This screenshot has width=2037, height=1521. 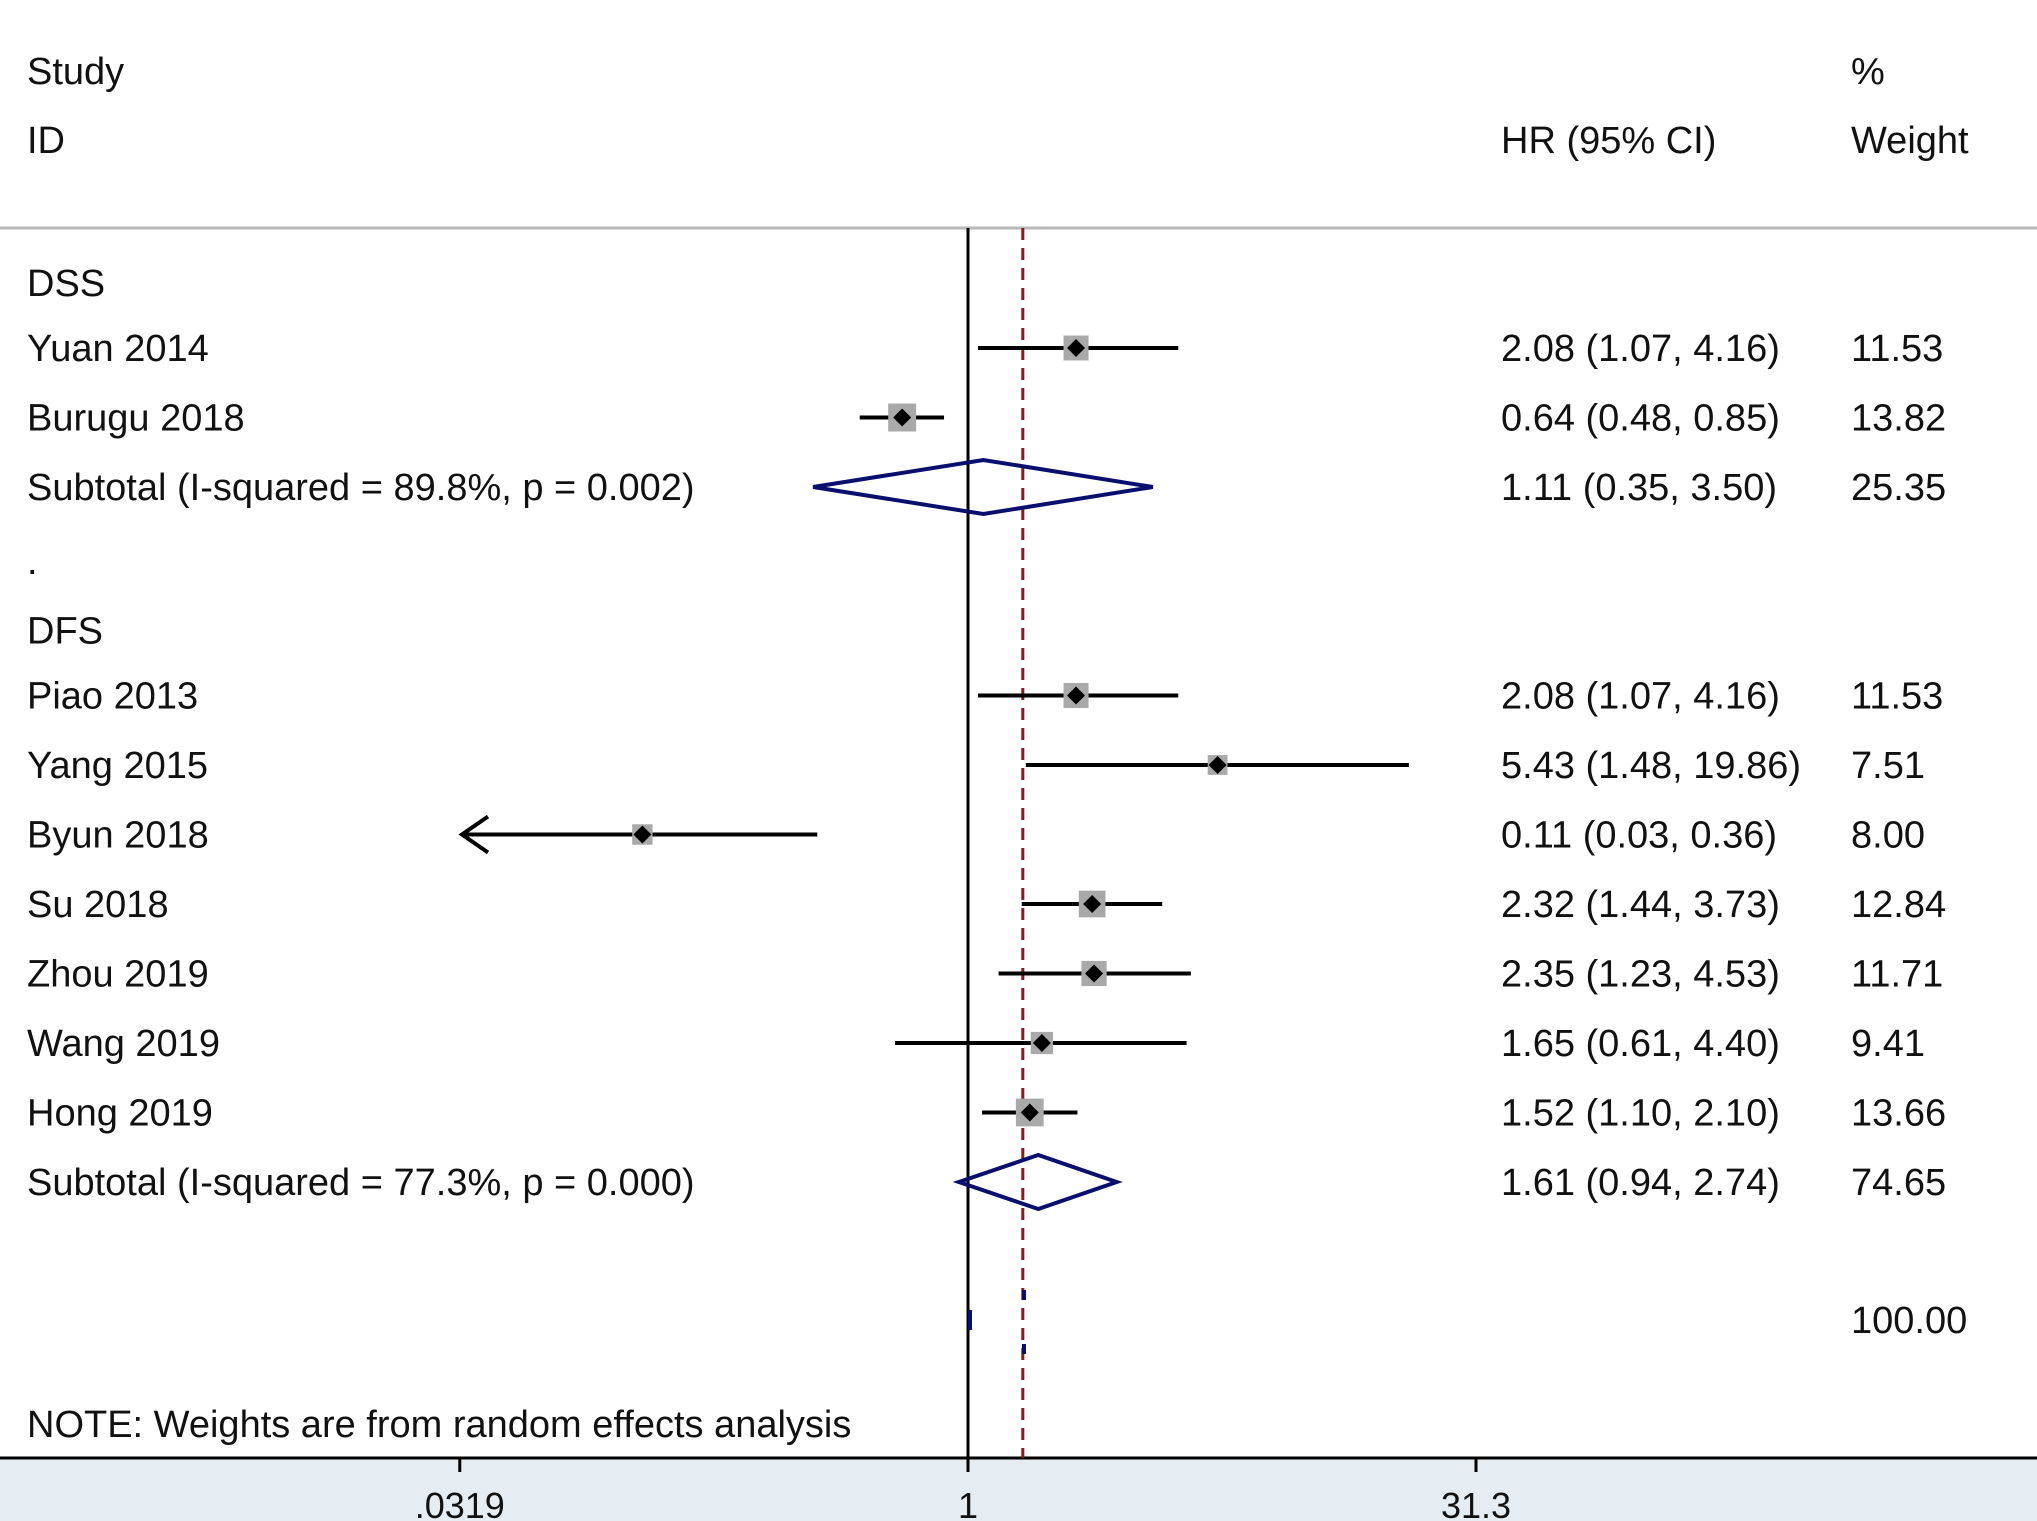 I want to click on study-hr-ci: 2.32 (1.44, 3.73), so click(x=1640, y=905).